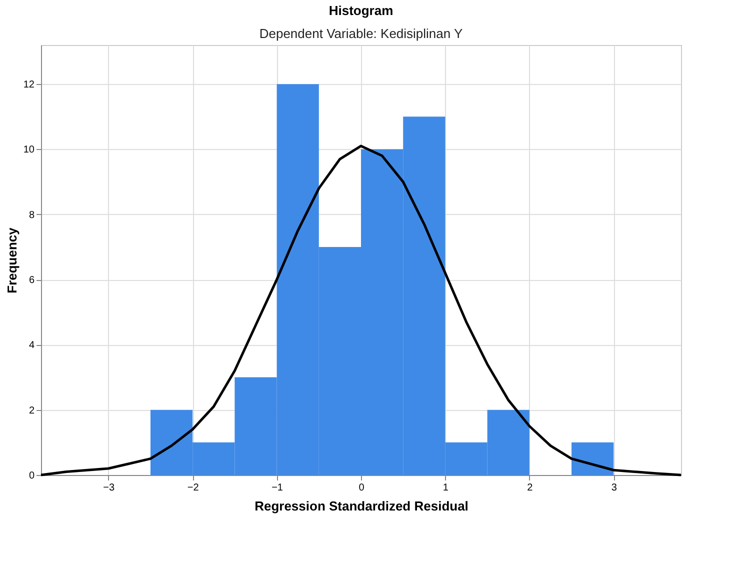 This screenshot has width=740, height=576. I want to click on x-tick-label: −1, so click(278, 488).